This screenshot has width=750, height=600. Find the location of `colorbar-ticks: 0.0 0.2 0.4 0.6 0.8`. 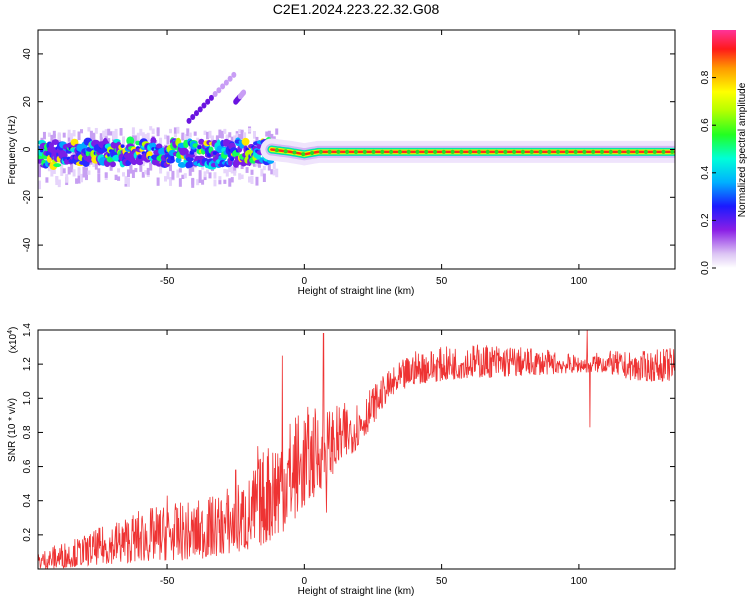

colorbar-ticks: 0.0 0.2 0.4 0.6 0.8 is located at coordinates (708, 172).